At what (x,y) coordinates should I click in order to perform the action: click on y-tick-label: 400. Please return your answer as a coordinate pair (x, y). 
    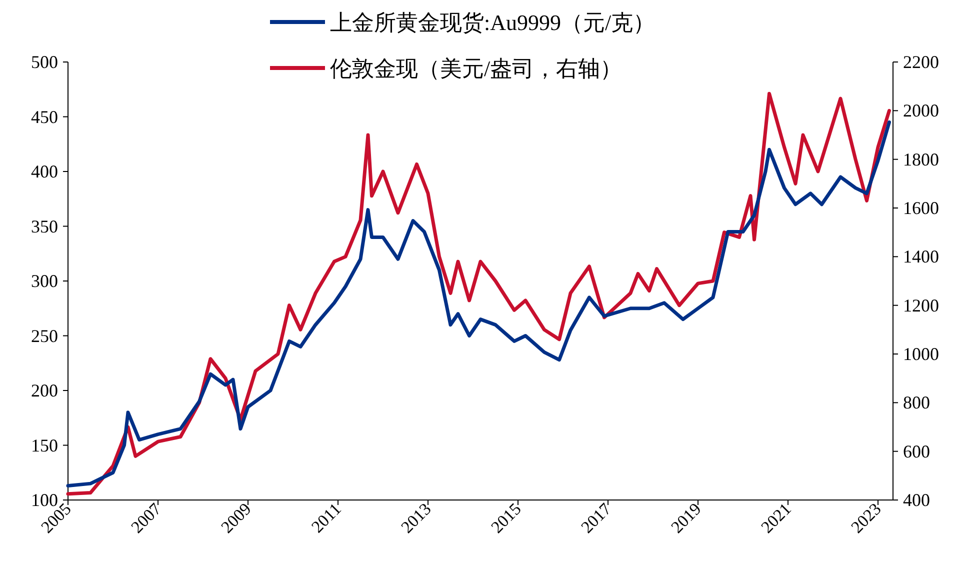
    Looking at the image, I should click on (44, 172).